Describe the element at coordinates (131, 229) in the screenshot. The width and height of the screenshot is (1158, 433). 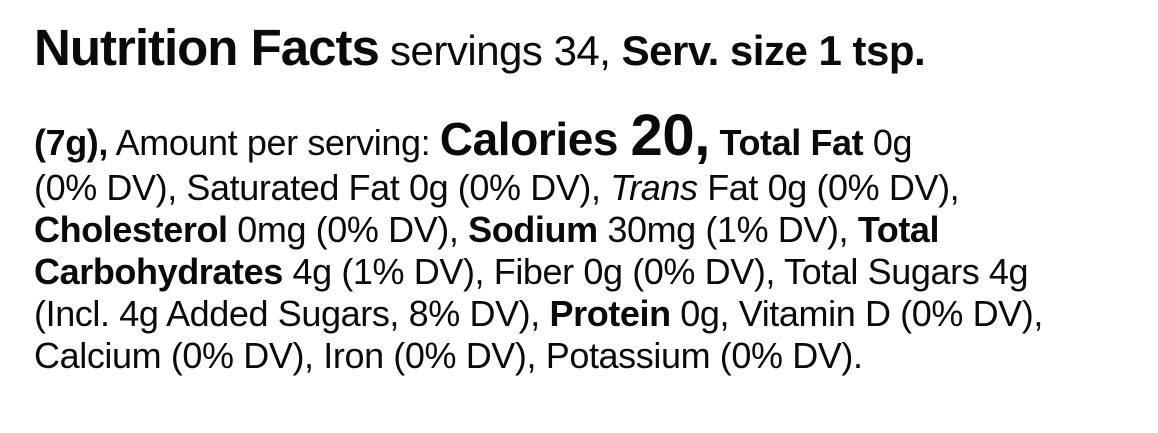
I see `text-segment-bold: Cholesterol` at that location.